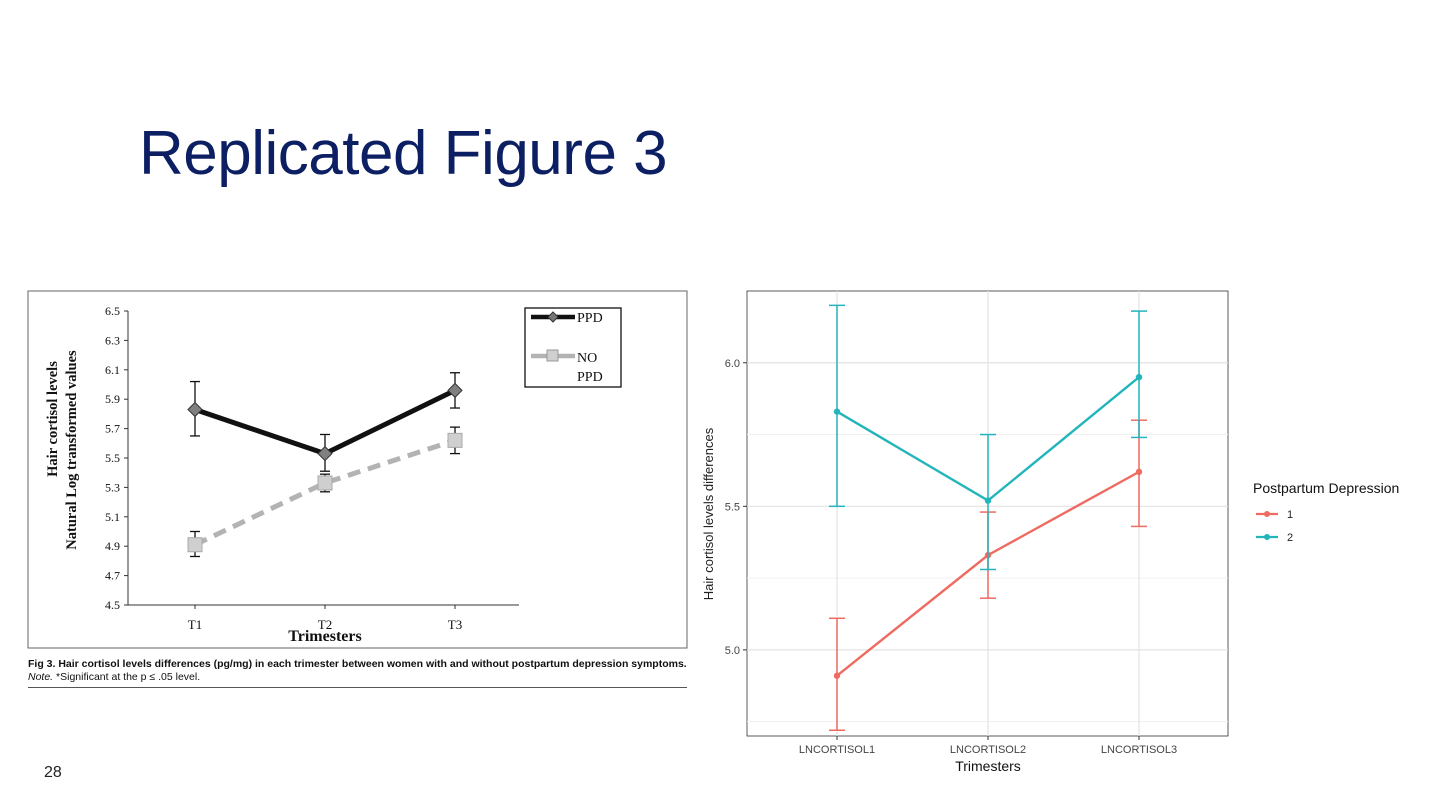 The height and width of the screenshot is (810, 1440). I want to click on right-y-tick-label: 5.0, so click(732, 651).